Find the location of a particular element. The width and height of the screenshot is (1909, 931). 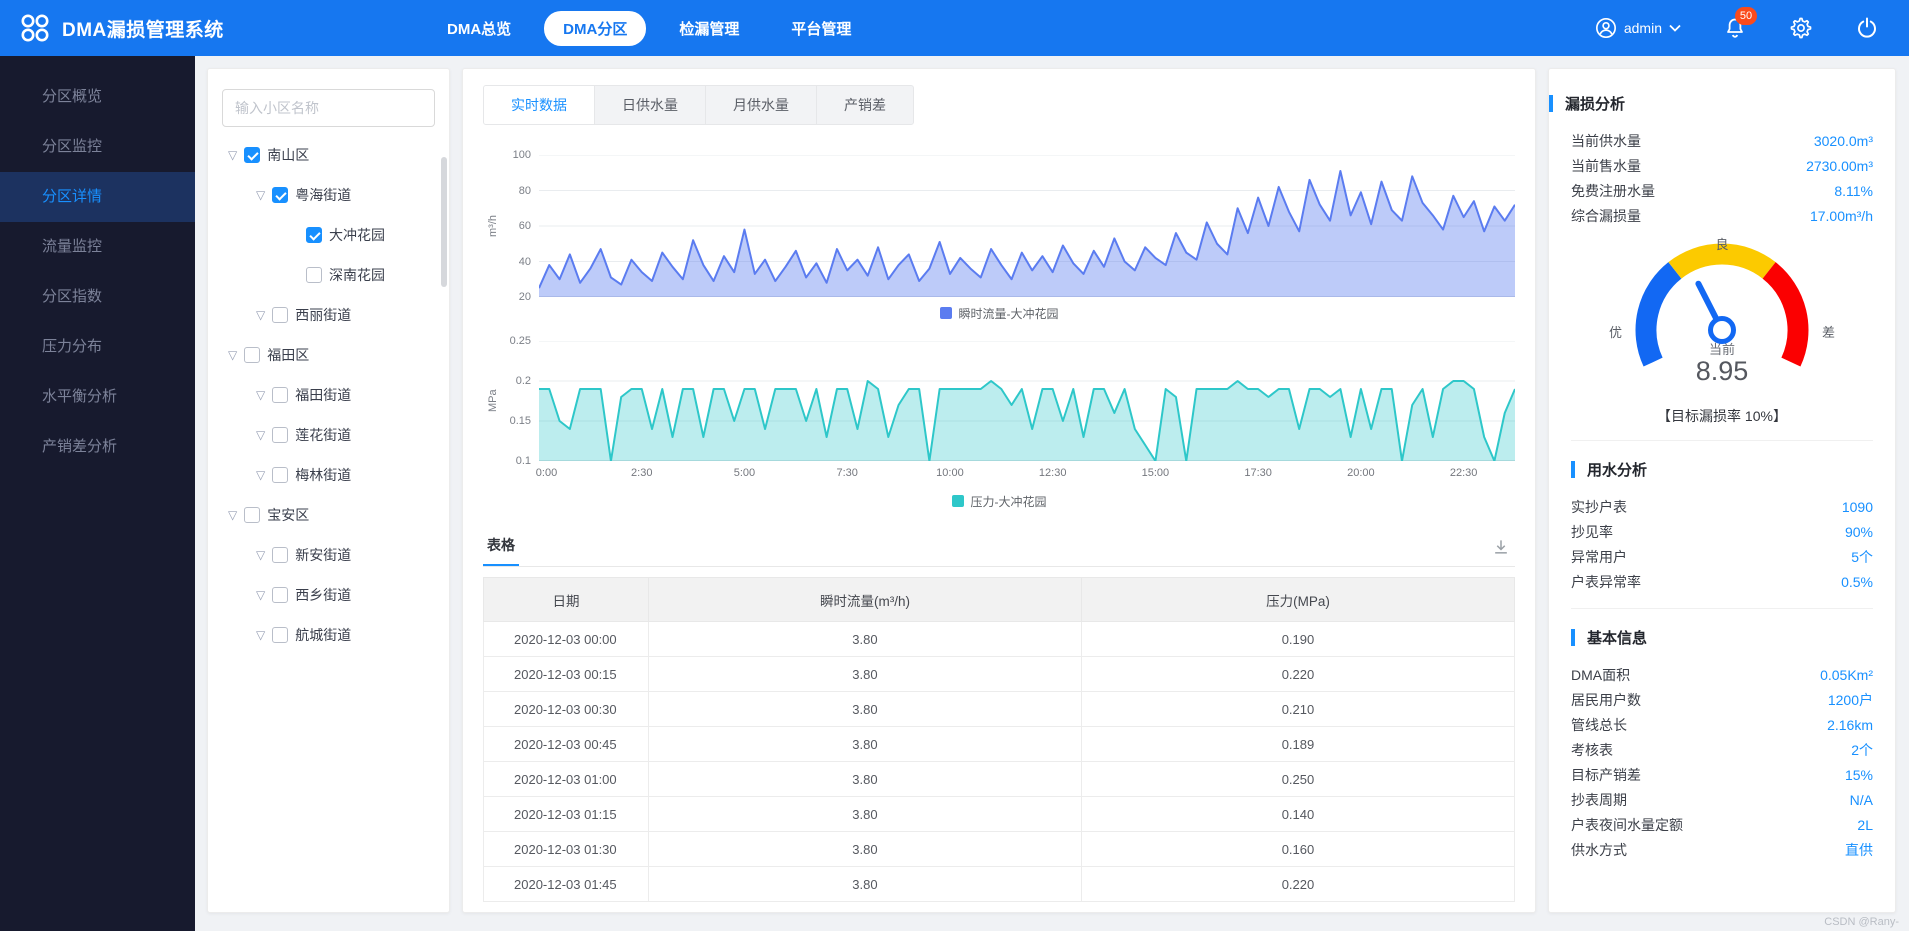

info-label: 综合漏损量 is located at coordinates (1606, 215).